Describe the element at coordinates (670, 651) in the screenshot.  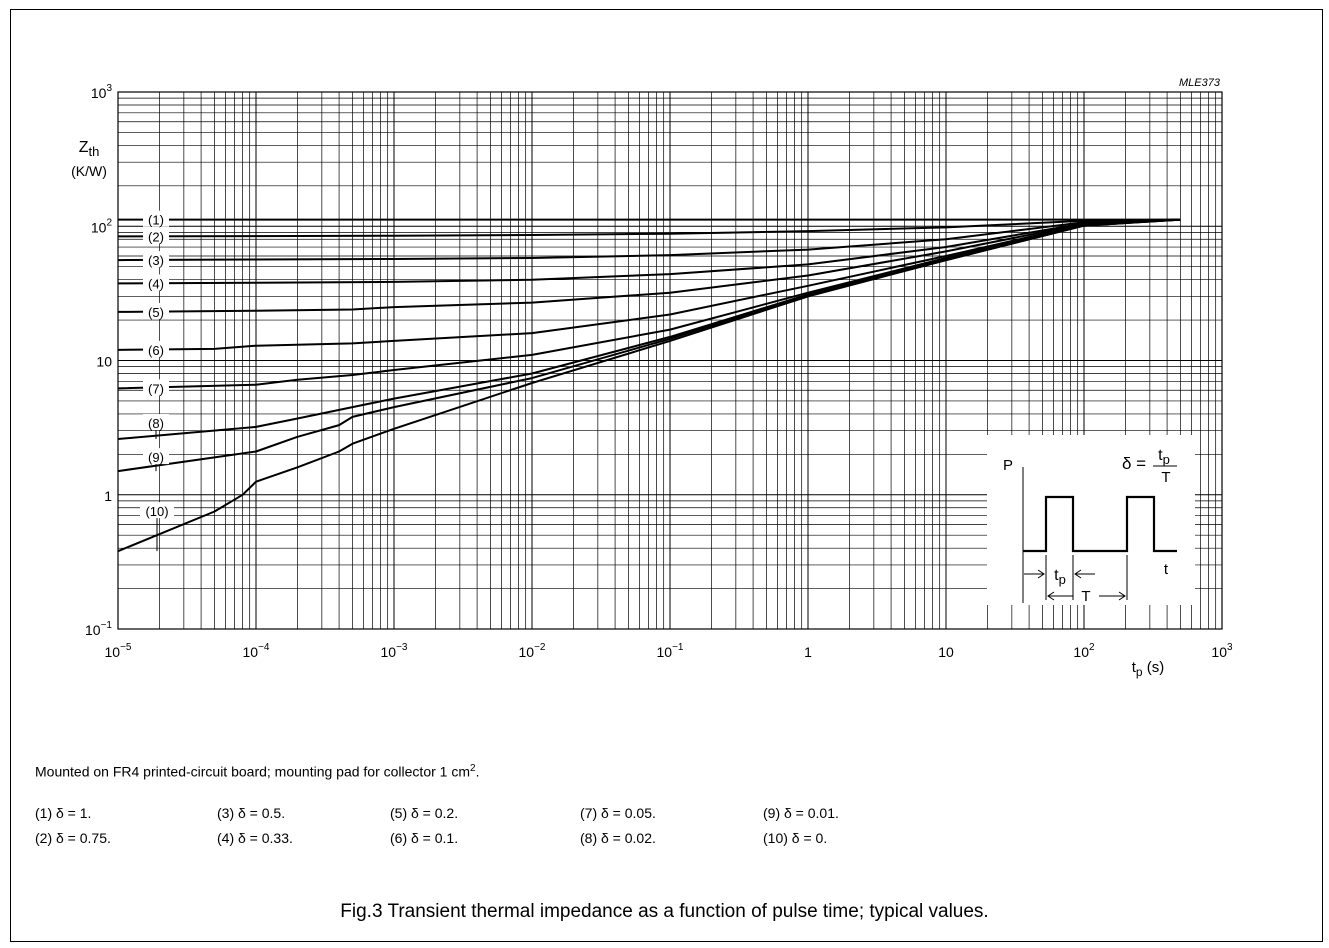
I see `x-tick-label-4: 10⁻¹` at that location.